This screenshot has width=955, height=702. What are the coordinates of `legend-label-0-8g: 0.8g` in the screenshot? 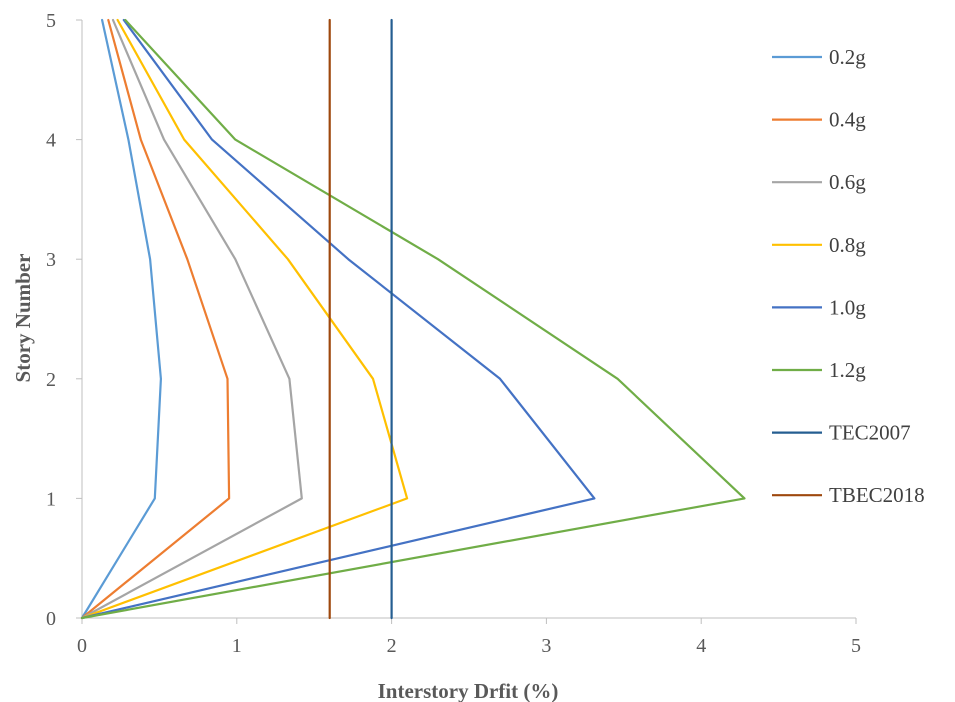 It's located at (847, 245).